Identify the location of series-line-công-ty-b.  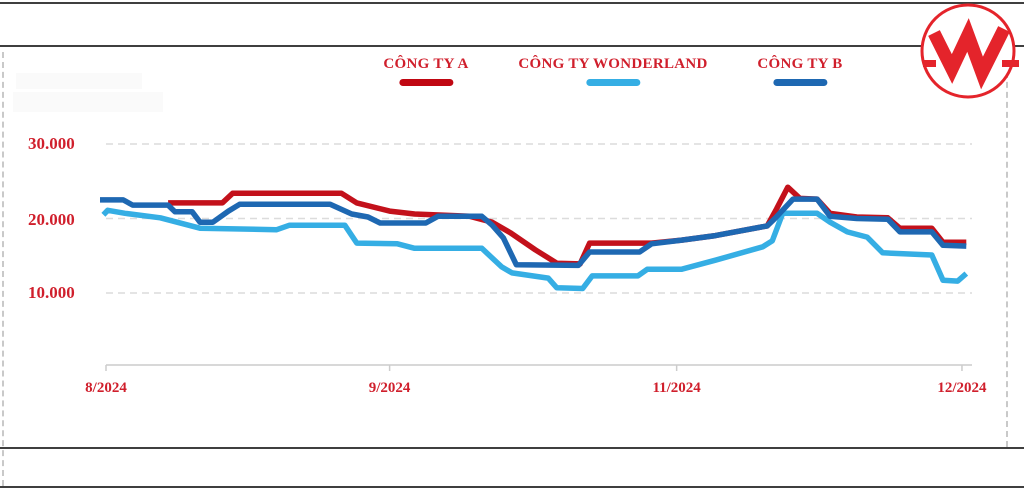
(533, 232).